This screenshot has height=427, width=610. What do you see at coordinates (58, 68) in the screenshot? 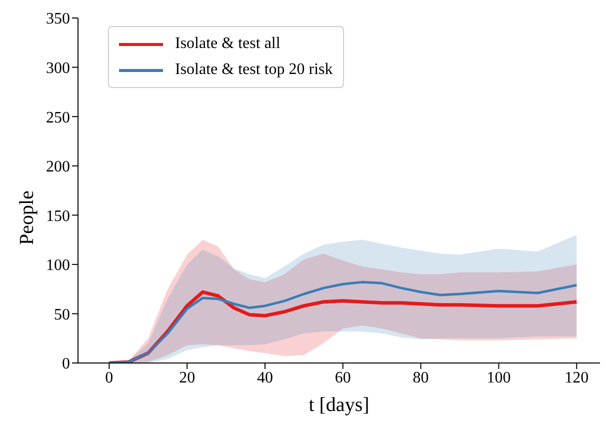
I see `y-tick-label: 300` at bounding box center [58, 68].